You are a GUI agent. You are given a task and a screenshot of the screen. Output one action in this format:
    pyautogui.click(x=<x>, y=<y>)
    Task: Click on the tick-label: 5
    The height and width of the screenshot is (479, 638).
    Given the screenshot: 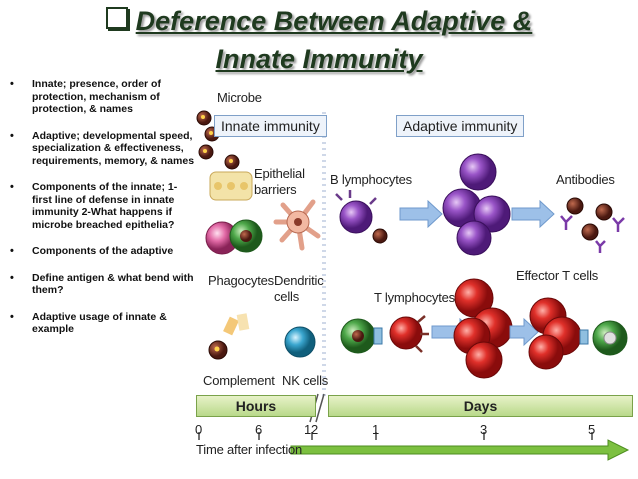 What is the action you would take?
    pyautogui.click(x=592, y=429)
    